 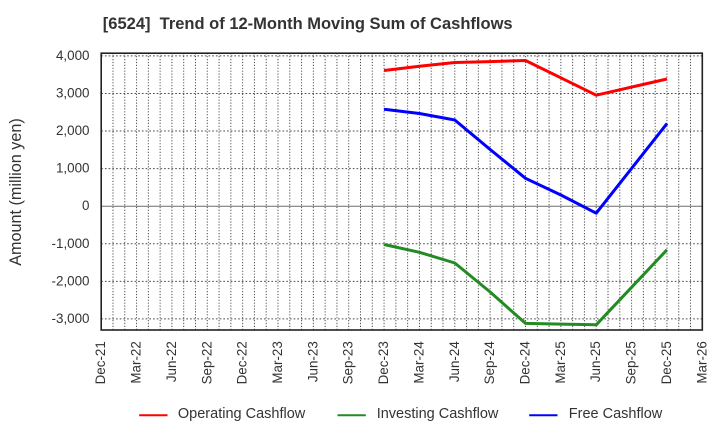 I want to click on svg-text: Amount (million yen), so click(x=16, y=192).